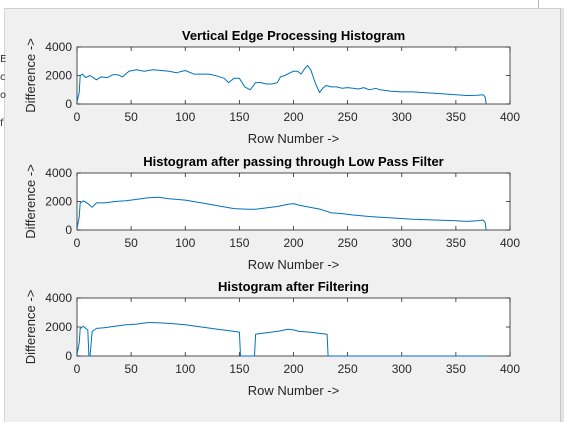 This screenshot has height=422, width=564. Describe the element at coordinates (293, 369) in the screenshot. I see `panel-3-x-tick-label: 200` at that location.